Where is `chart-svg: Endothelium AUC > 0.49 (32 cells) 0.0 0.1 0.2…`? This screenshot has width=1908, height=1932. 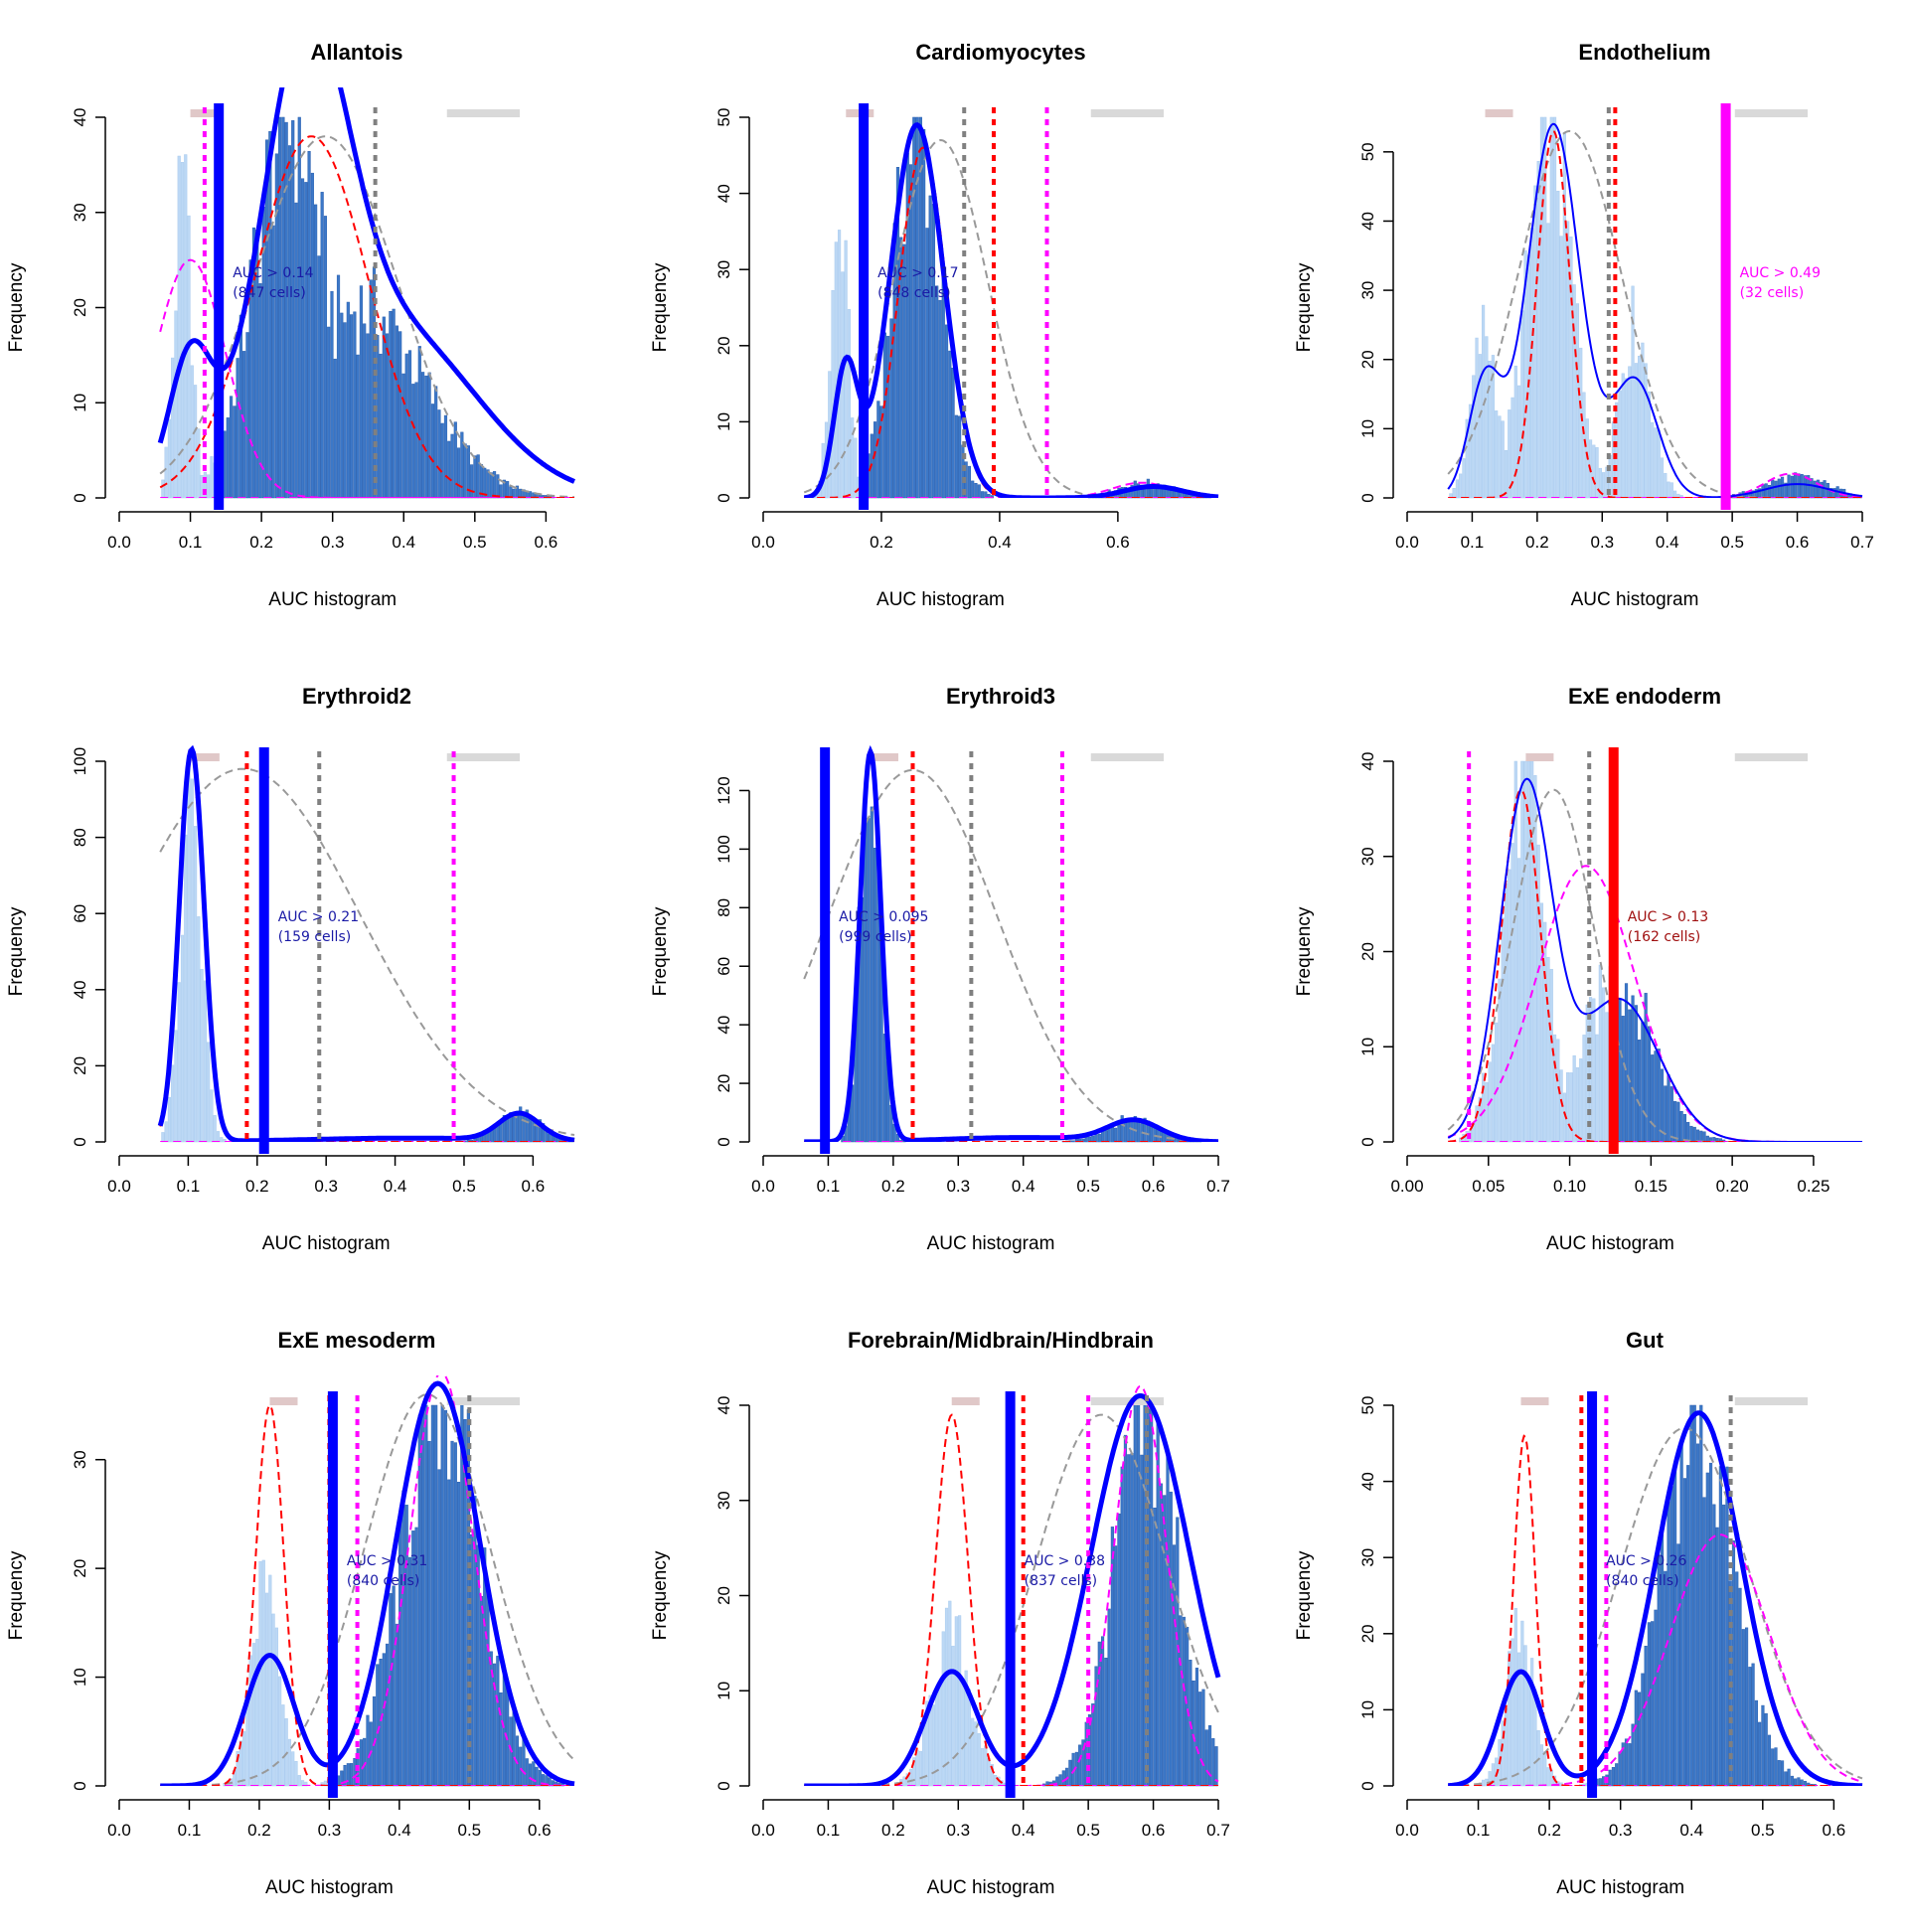
chart-svg: Endothelium AUC > 0.49 (32 cells) 0.0 0.1 0.2… is located at coordinates (1584, 325).